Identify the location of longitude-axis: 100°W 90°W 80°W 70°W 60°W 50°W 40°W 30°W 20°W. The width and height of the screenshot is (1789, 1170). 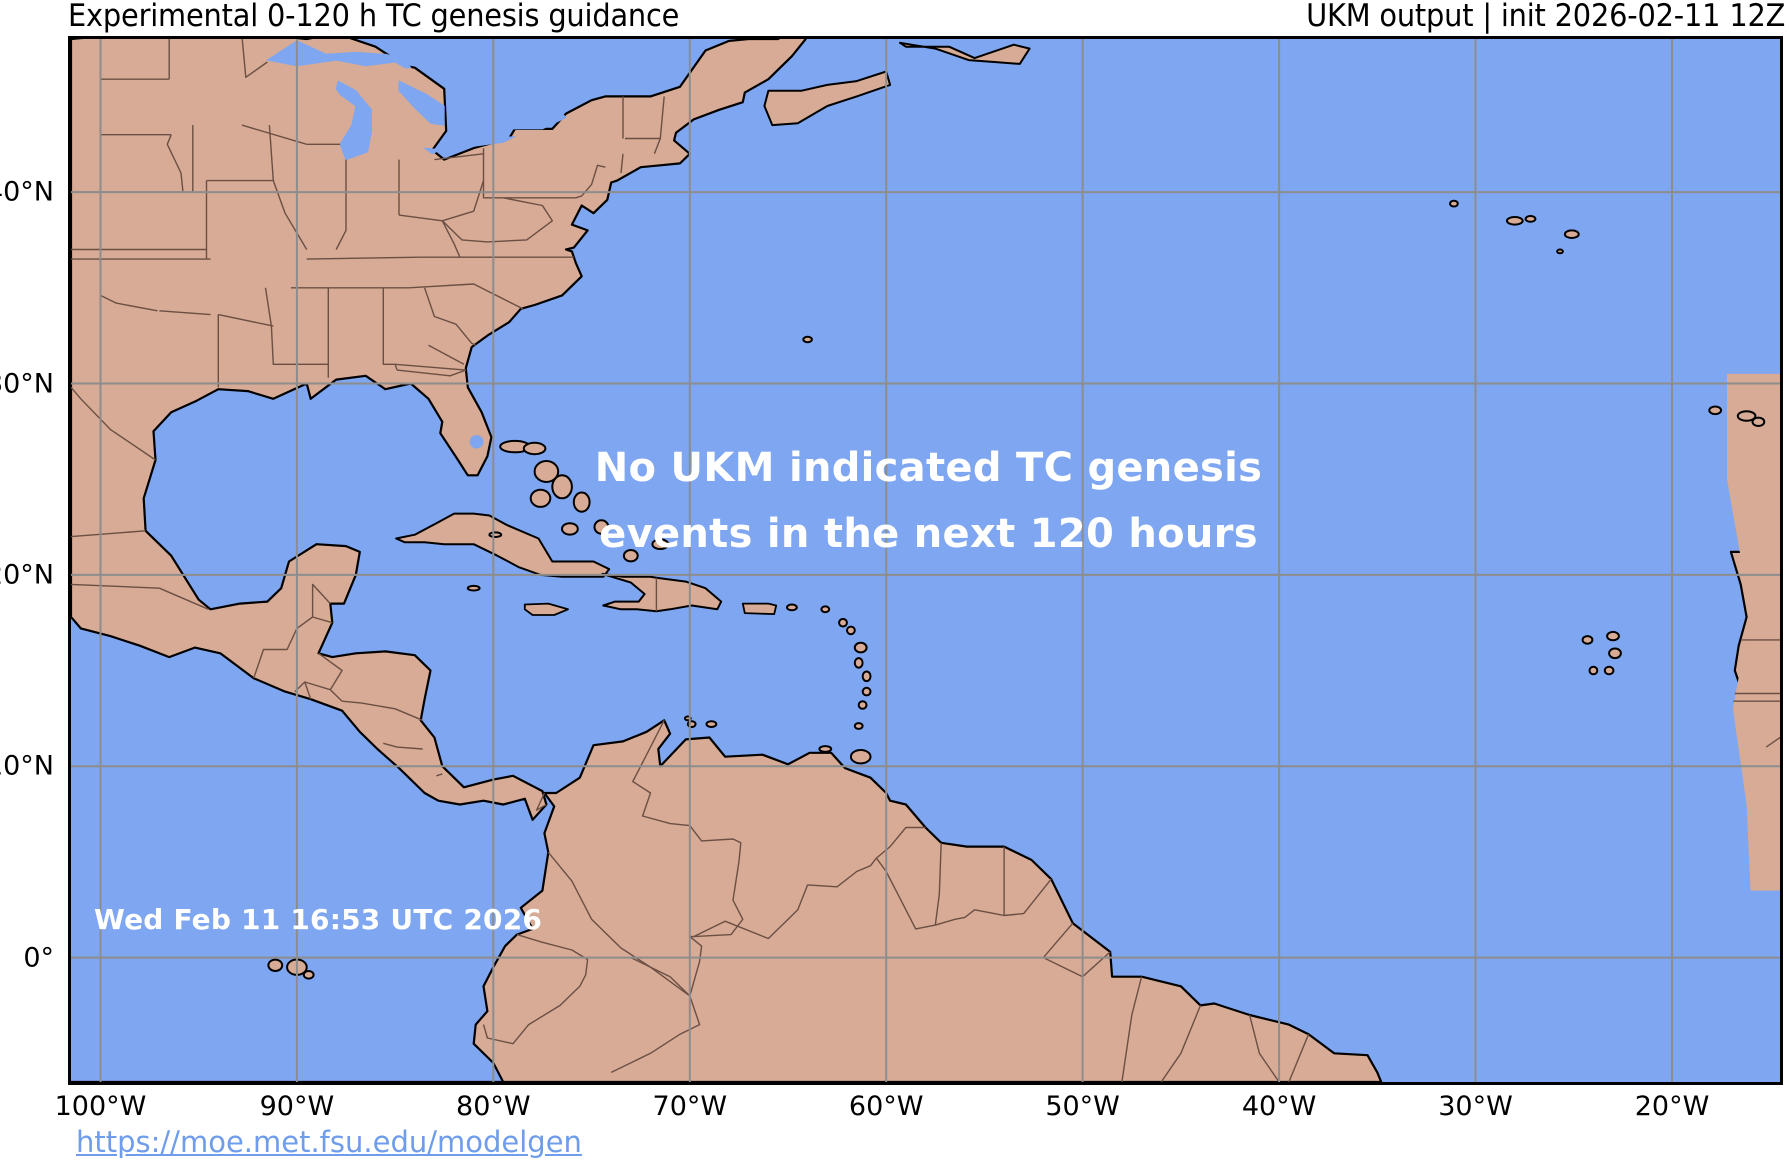
(919, 1111).